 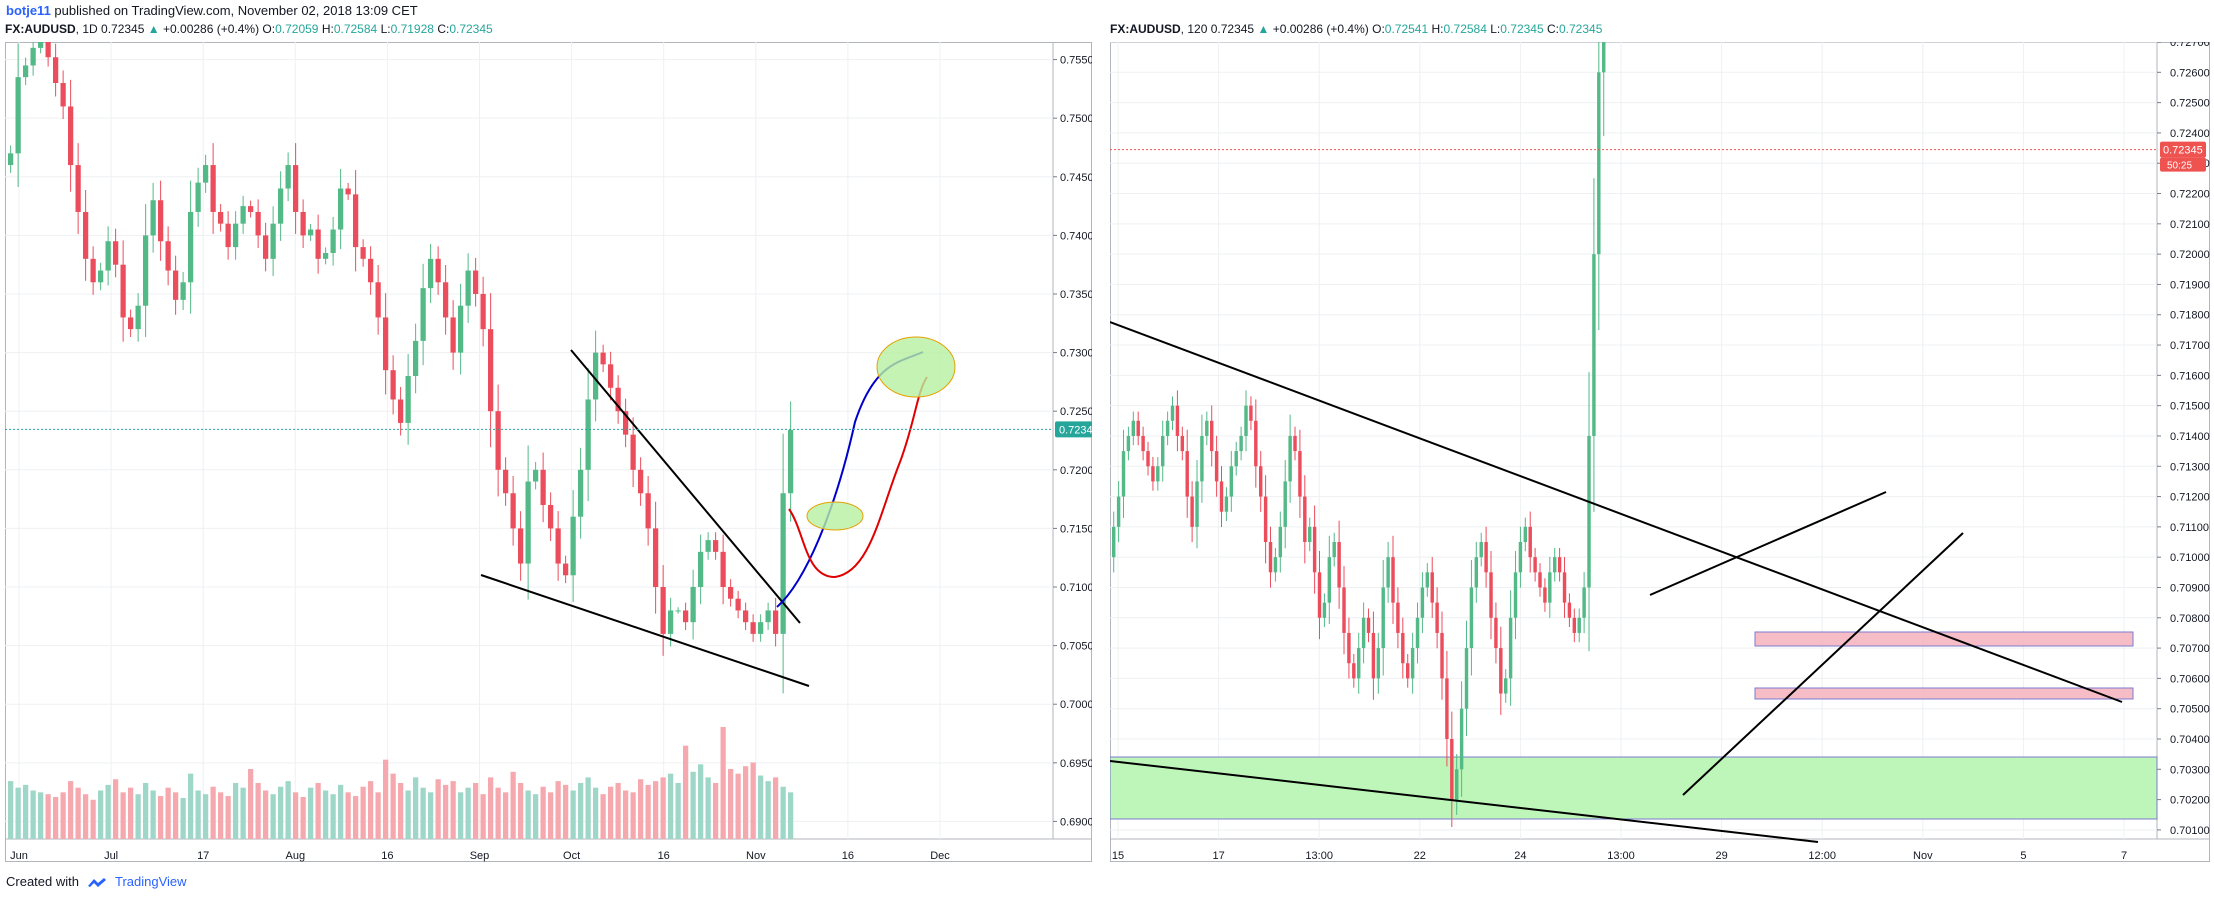 I want to click on price-tick-label: 0.70500, so click(x=2190, y=710).